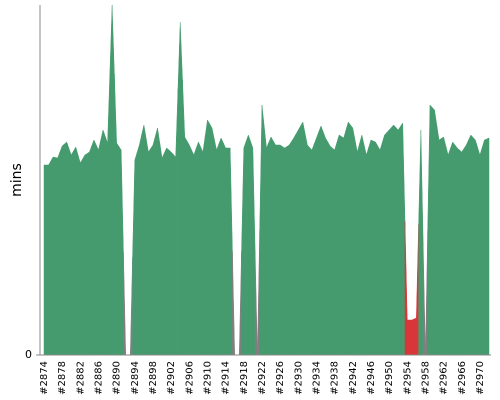 The image size is (500, 400). What do you see at coordinates (444, 378) in the screenshot?
I see `x-tick-label: #2962` at bounding box center [444, 378].